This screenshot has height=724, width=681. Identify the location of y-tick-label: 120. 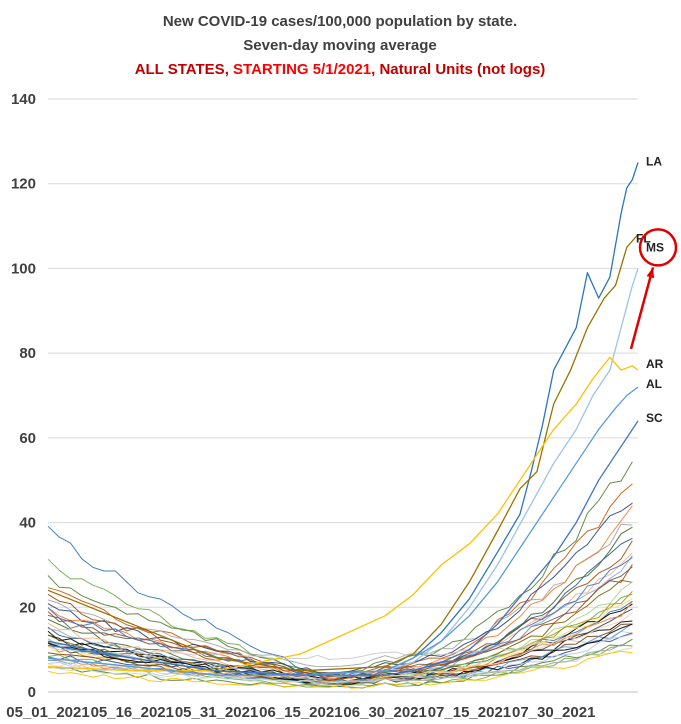
(23, 184).